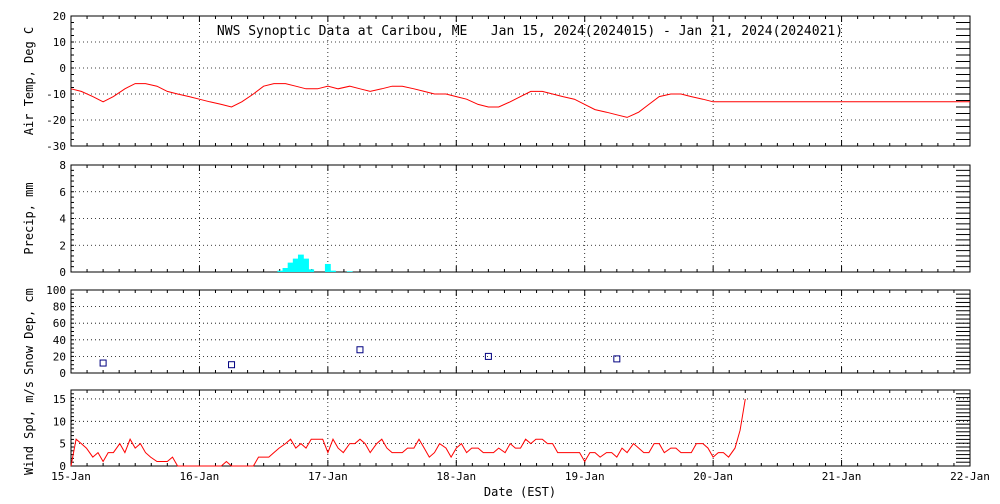  What do you see at coordinates (328, 476) in the screenshot?
I see `x-tick-label: 17-Jan` at bounding box center [328, 476].